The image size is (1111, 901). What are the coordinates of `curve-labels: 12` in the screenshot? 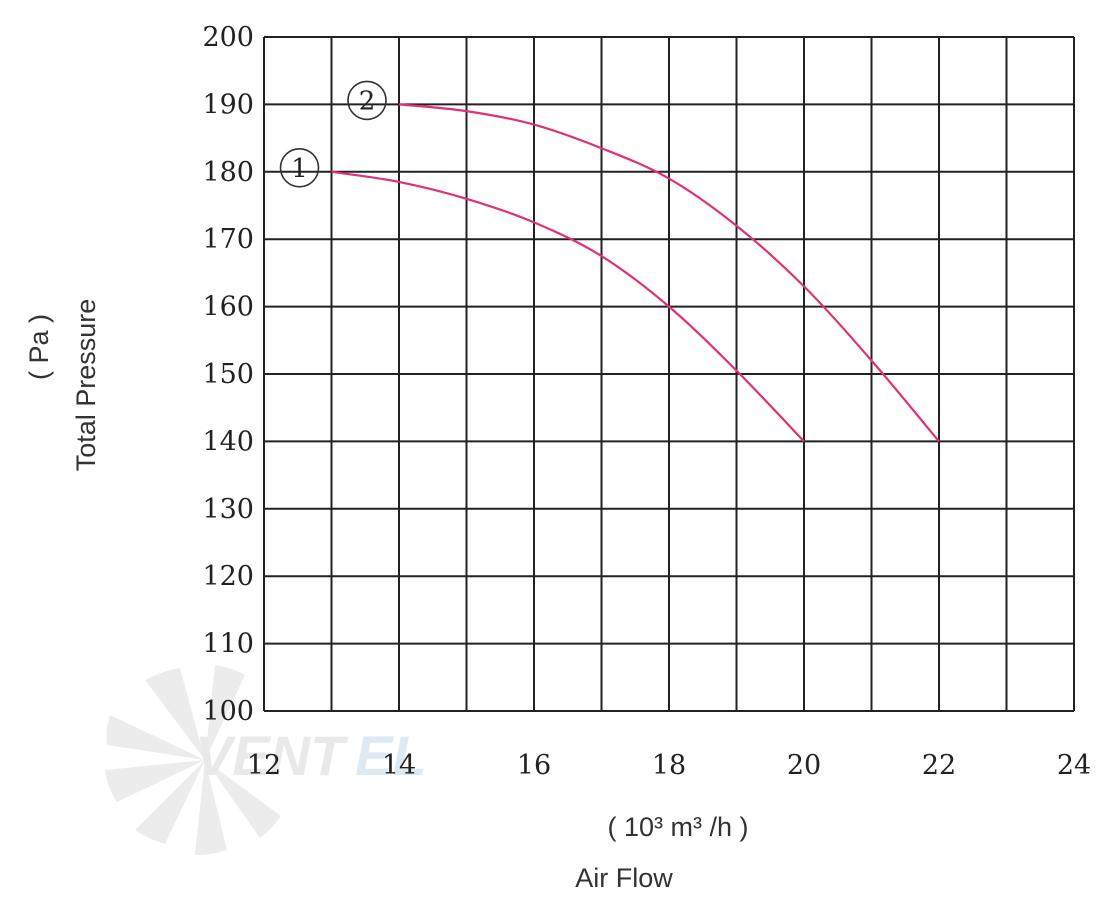 It's located at (333, 134).